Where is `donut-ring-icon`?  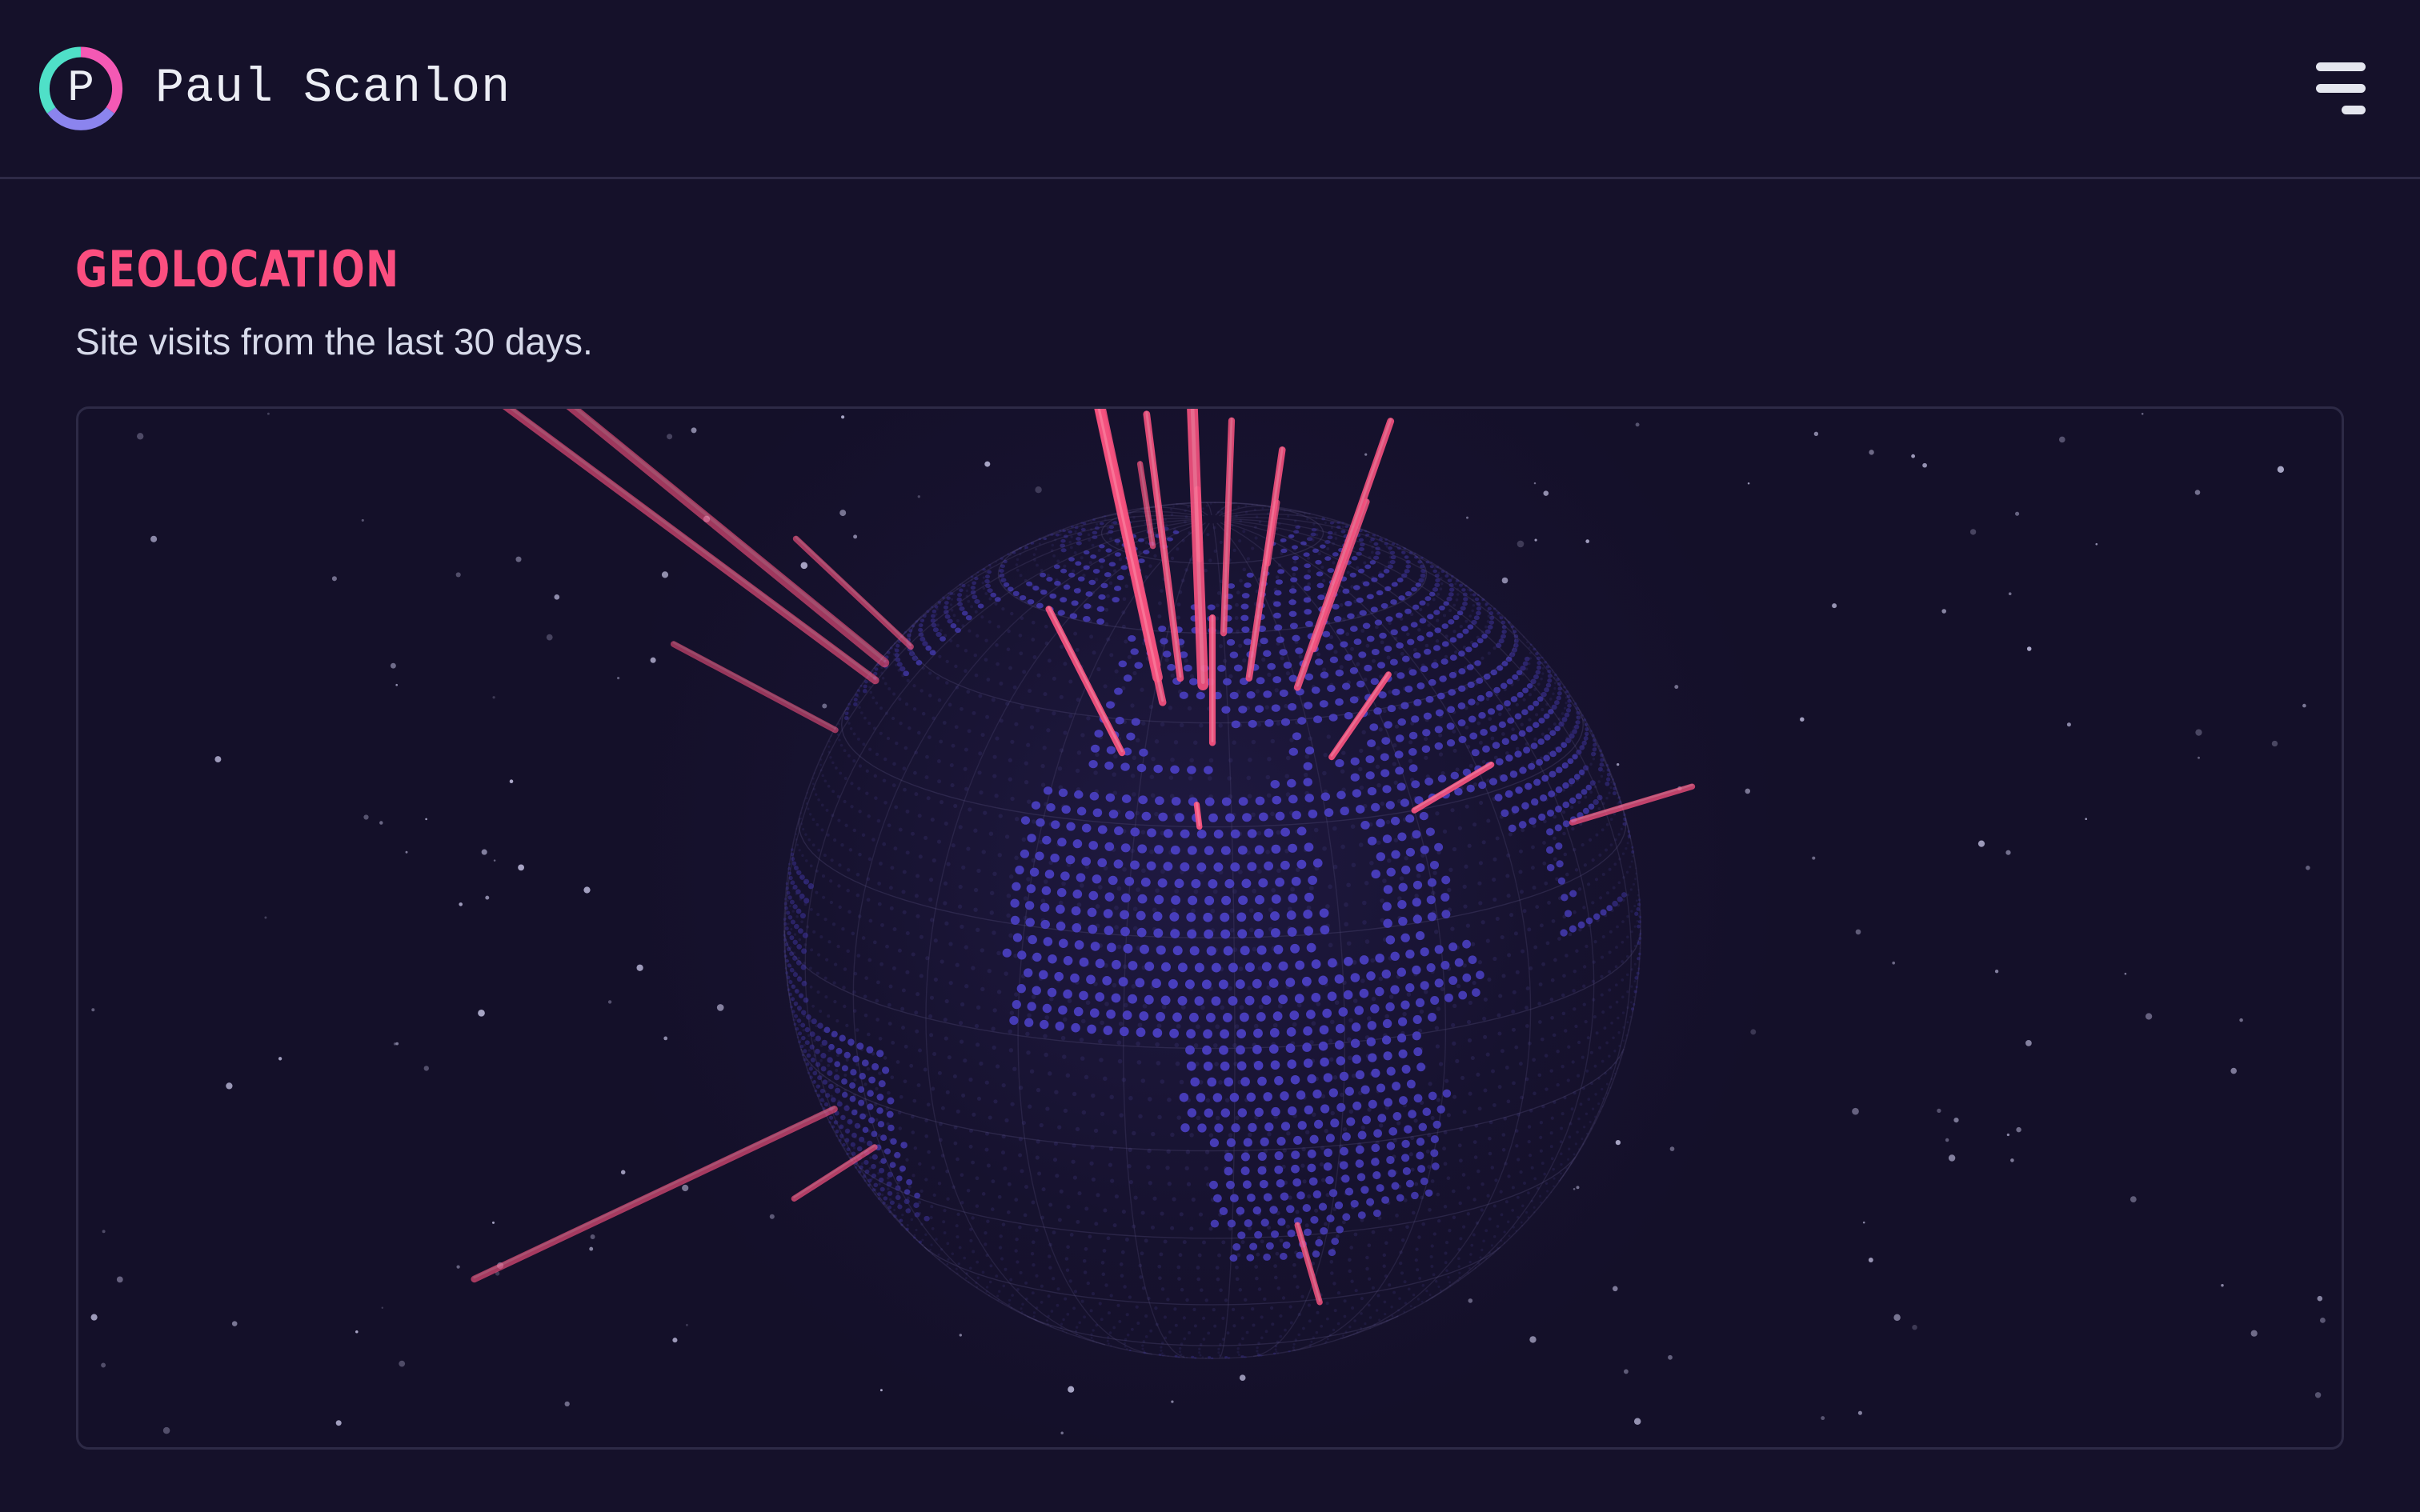
donut-ring-icon is located at coordinates (80, 88).